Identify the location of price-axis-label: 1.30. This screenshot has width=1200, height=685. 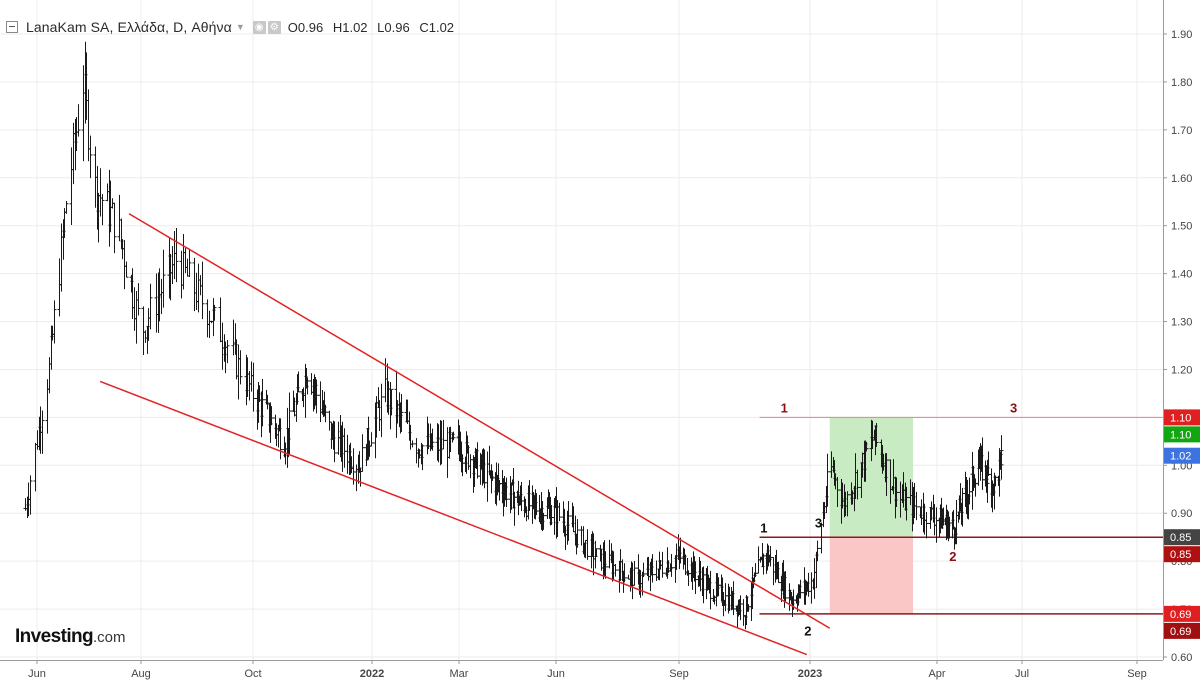
(1181, 323).